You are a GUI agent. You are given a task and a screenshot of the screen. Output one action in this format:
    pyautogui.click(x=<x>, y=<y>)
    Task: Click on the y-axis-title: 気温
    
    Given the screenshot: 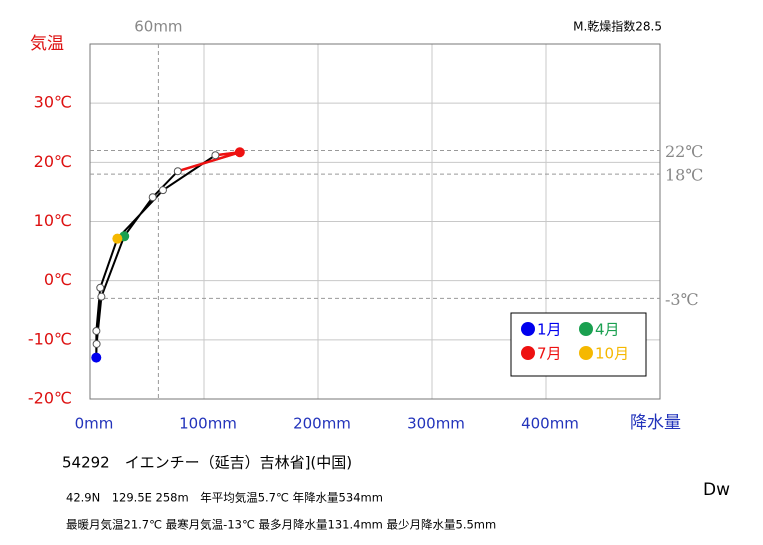 What is the action you would take?
    pyautogui.click(x=47, y=44)
    